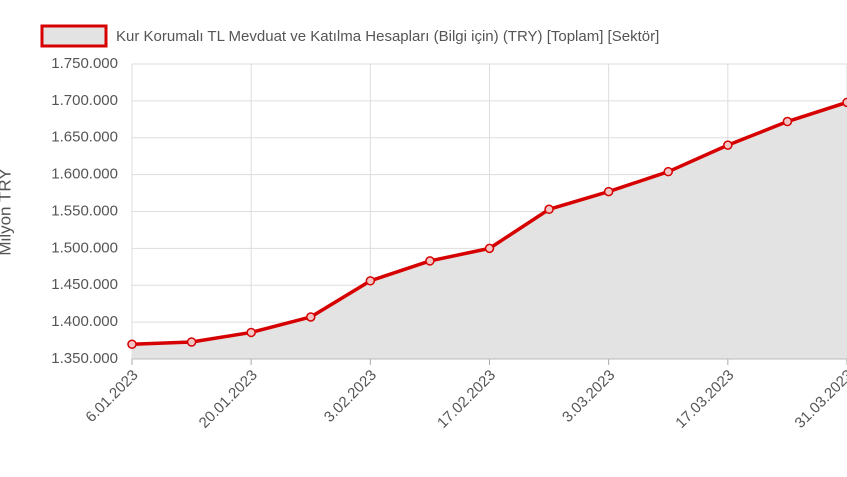 Image resolution: width=847 pixels, height=477 pixels. I want to click on y-tick-label: 1.550.000, so click(84, 210).